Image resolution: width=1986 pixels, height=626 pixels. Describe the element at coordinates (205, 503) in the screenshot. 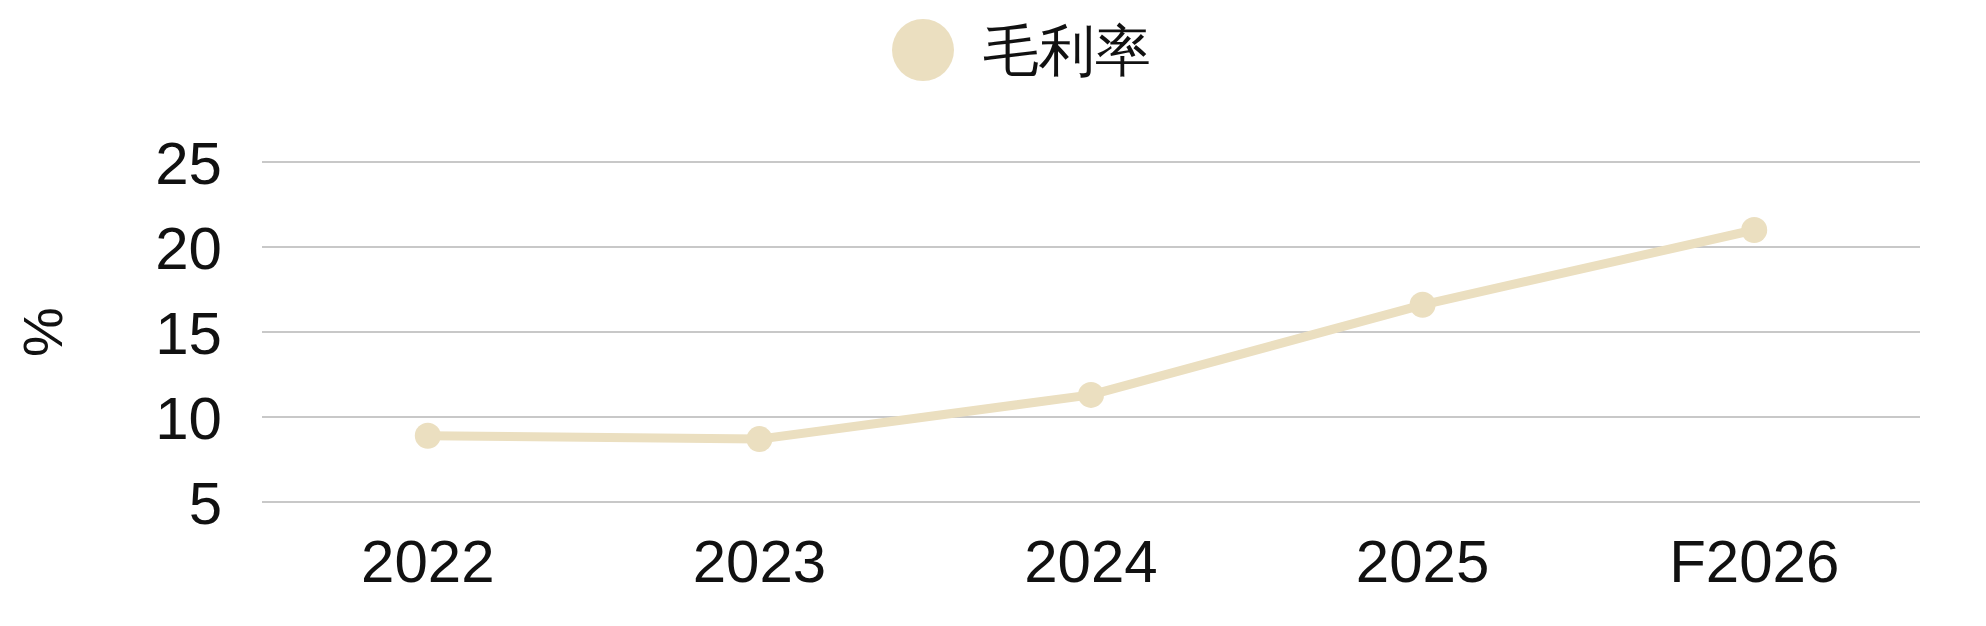

I see `y-tick-label: 5` at that location.